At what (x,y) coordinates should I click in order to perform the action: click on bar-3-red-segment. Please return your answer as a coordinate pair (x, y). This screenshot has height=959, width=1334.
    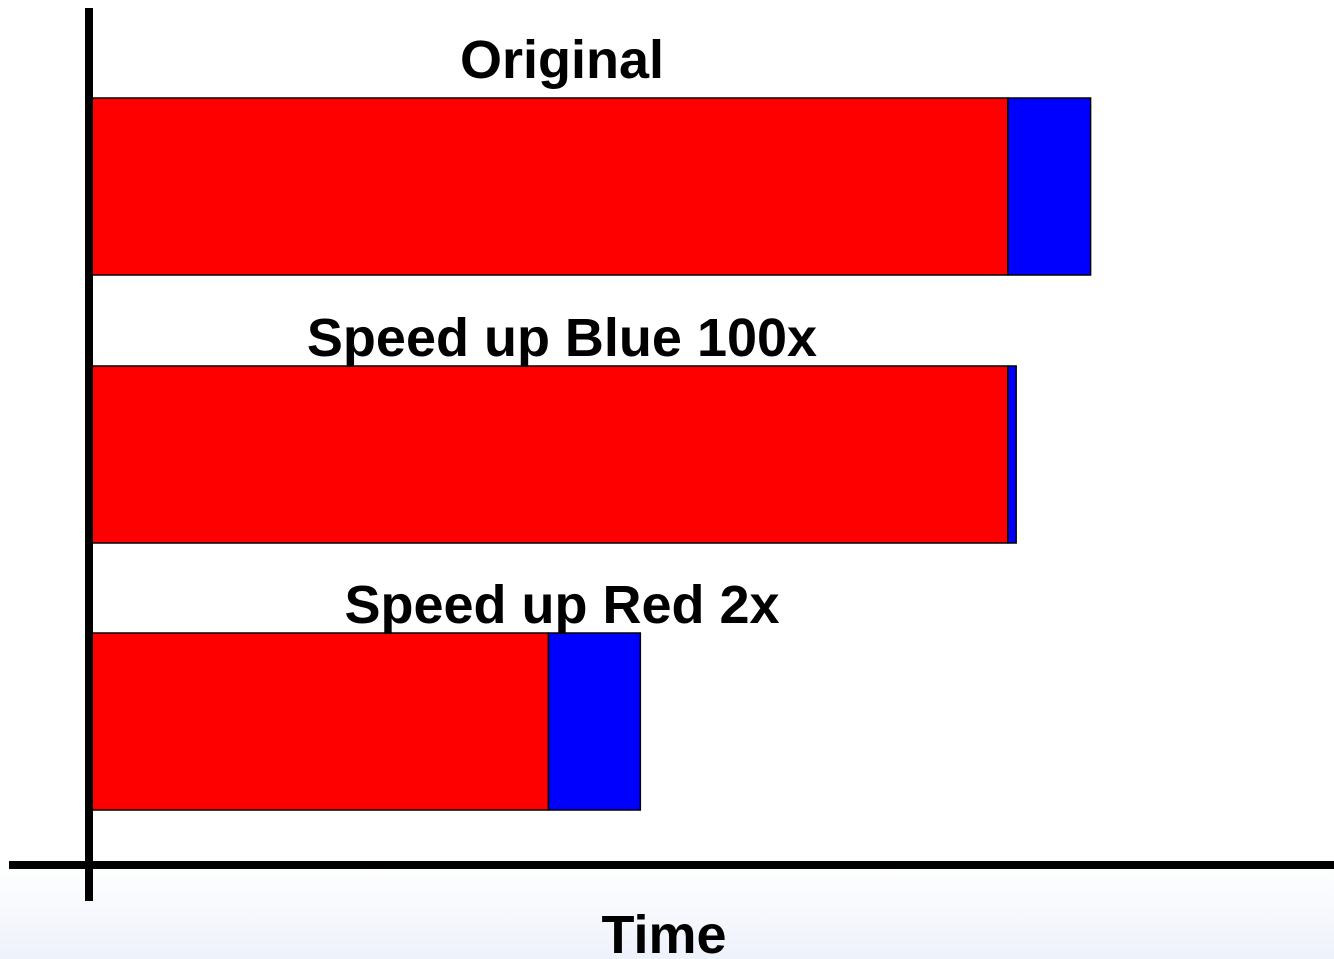
    Looking at the image, I should click on (319, 721).